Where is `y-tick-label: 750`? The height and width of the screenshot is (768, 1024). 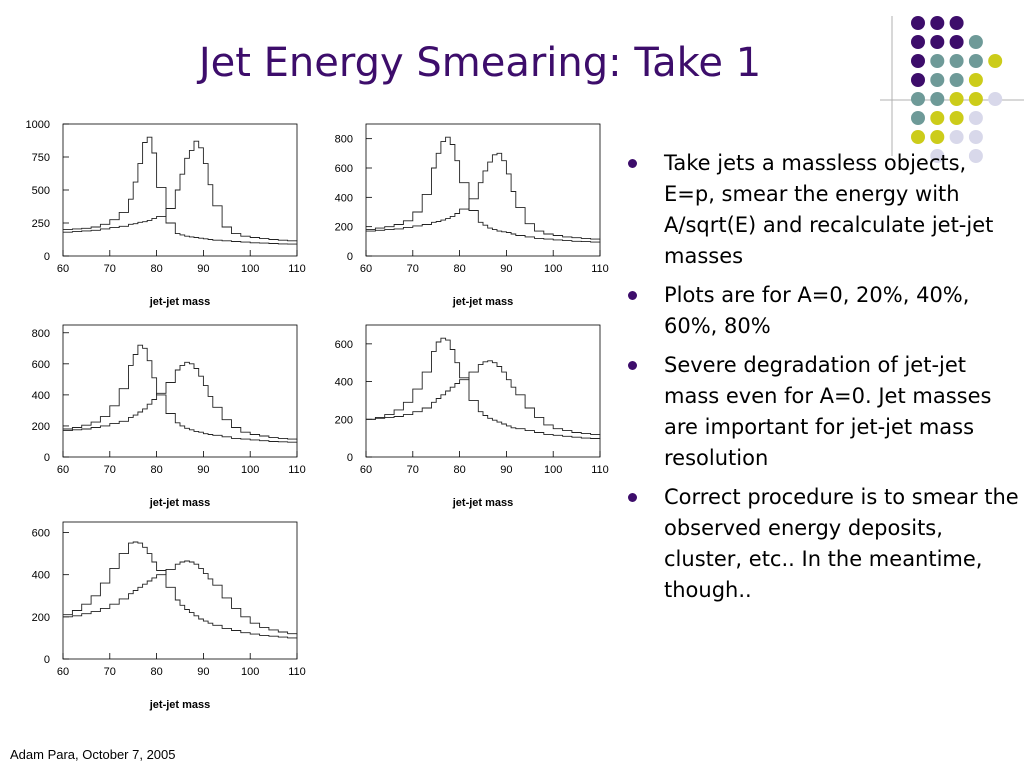 y-tick-label: 750 is located at coordinates (41, 158).